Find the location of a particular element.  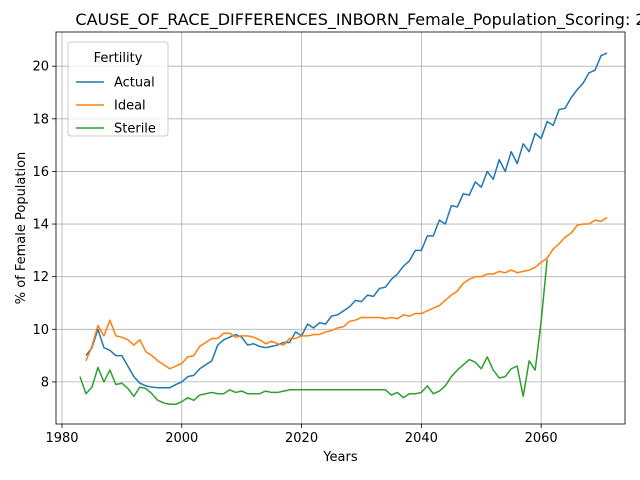

x-tick-label: 2020 is located at coordinates (301, 438).